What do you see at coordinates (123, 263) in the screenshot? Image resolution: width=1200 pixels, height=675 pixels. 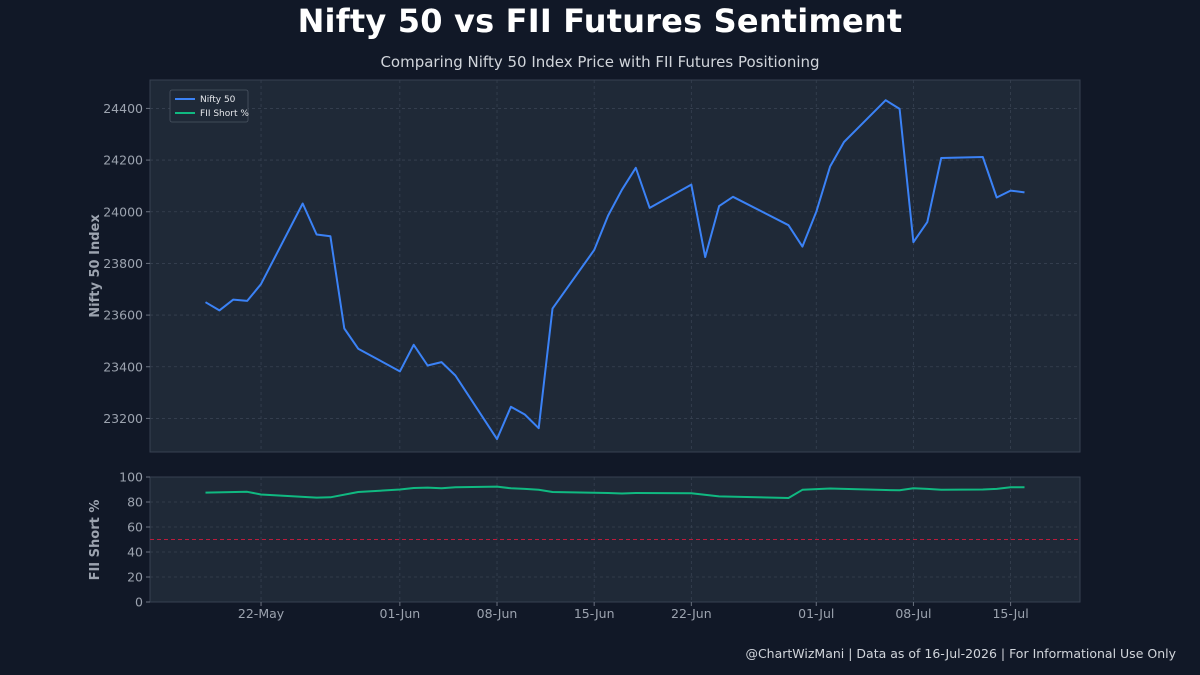 I see `nifty-y-tick-label: 23800` at bounding box center [123, 263].